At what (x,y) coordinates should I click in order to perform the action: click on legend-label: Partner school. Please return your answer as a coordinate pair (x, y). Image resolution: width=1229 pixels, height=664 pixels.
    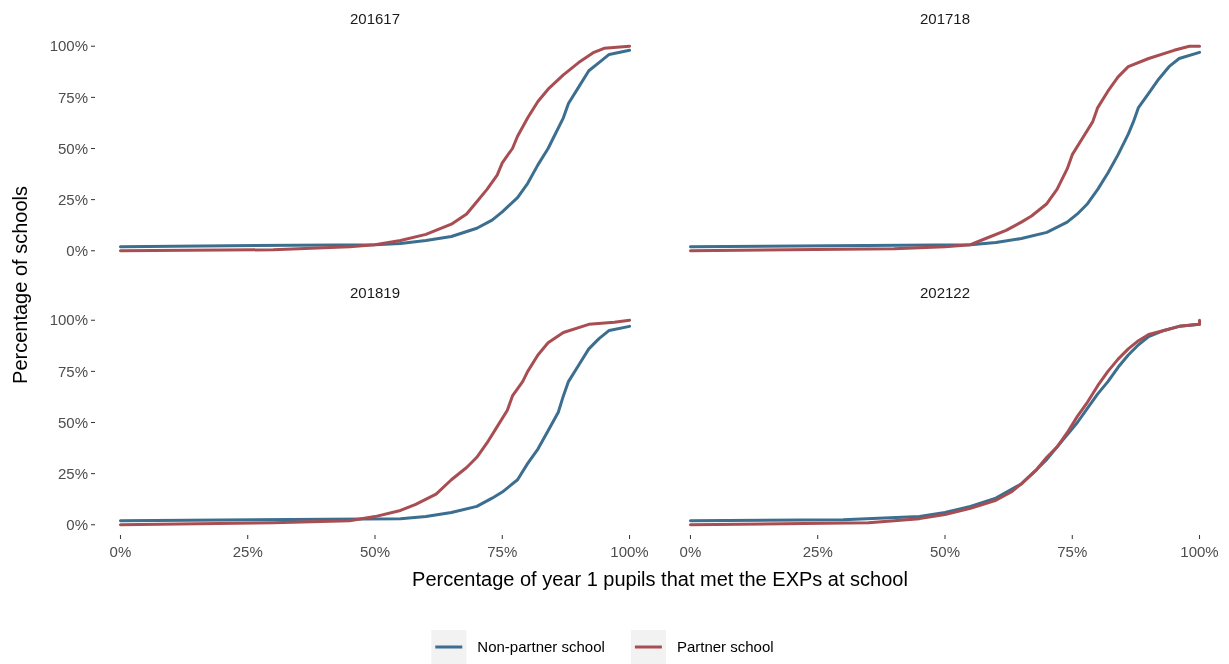
    Looking at the image, I should click on (725, 647).